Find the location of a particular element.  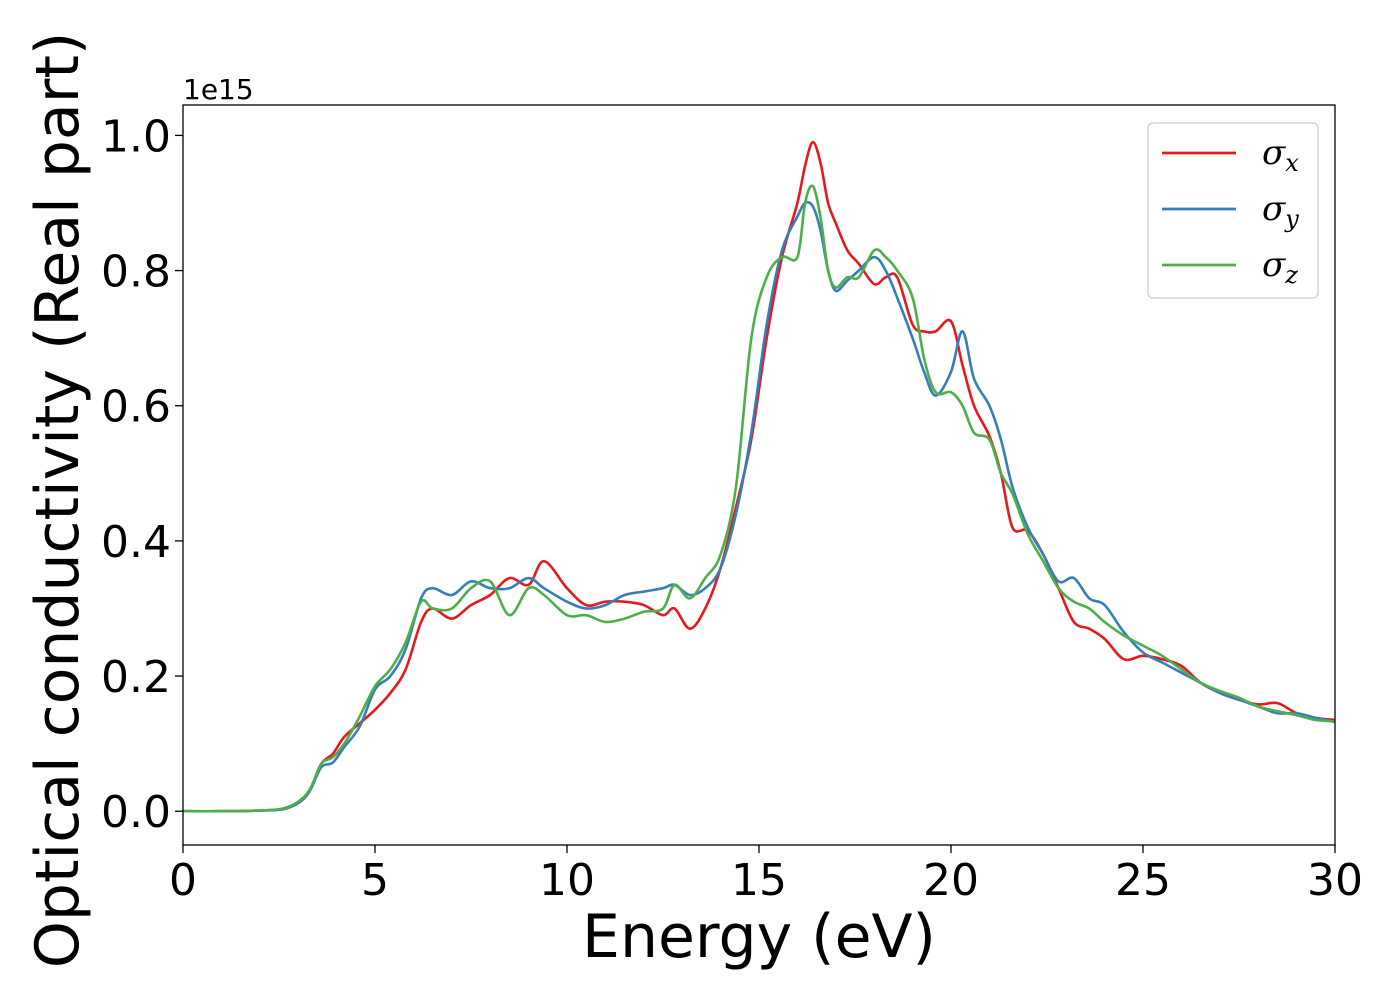

legend-label: σz is located at coordinates (1280, 267).